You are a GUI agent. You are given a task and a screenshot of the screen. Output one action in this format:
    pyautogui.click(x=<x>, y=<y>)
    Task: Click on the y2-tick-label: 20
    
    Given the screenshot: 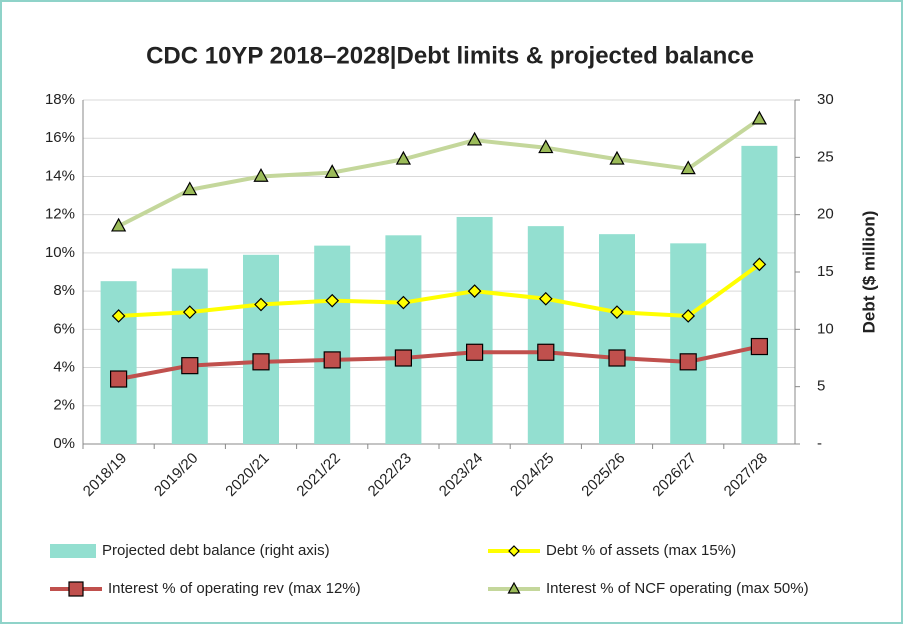 What is the action you would take?
    pyautogui.click(x=825, y=214)
    